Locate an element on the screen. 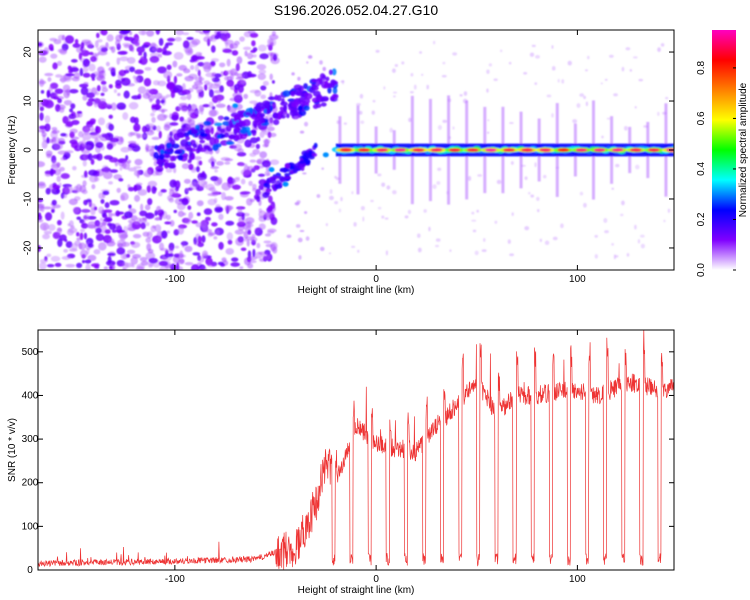  snr-ylabel: SNR (10 * v/v) is located at coordinates (12, 450).